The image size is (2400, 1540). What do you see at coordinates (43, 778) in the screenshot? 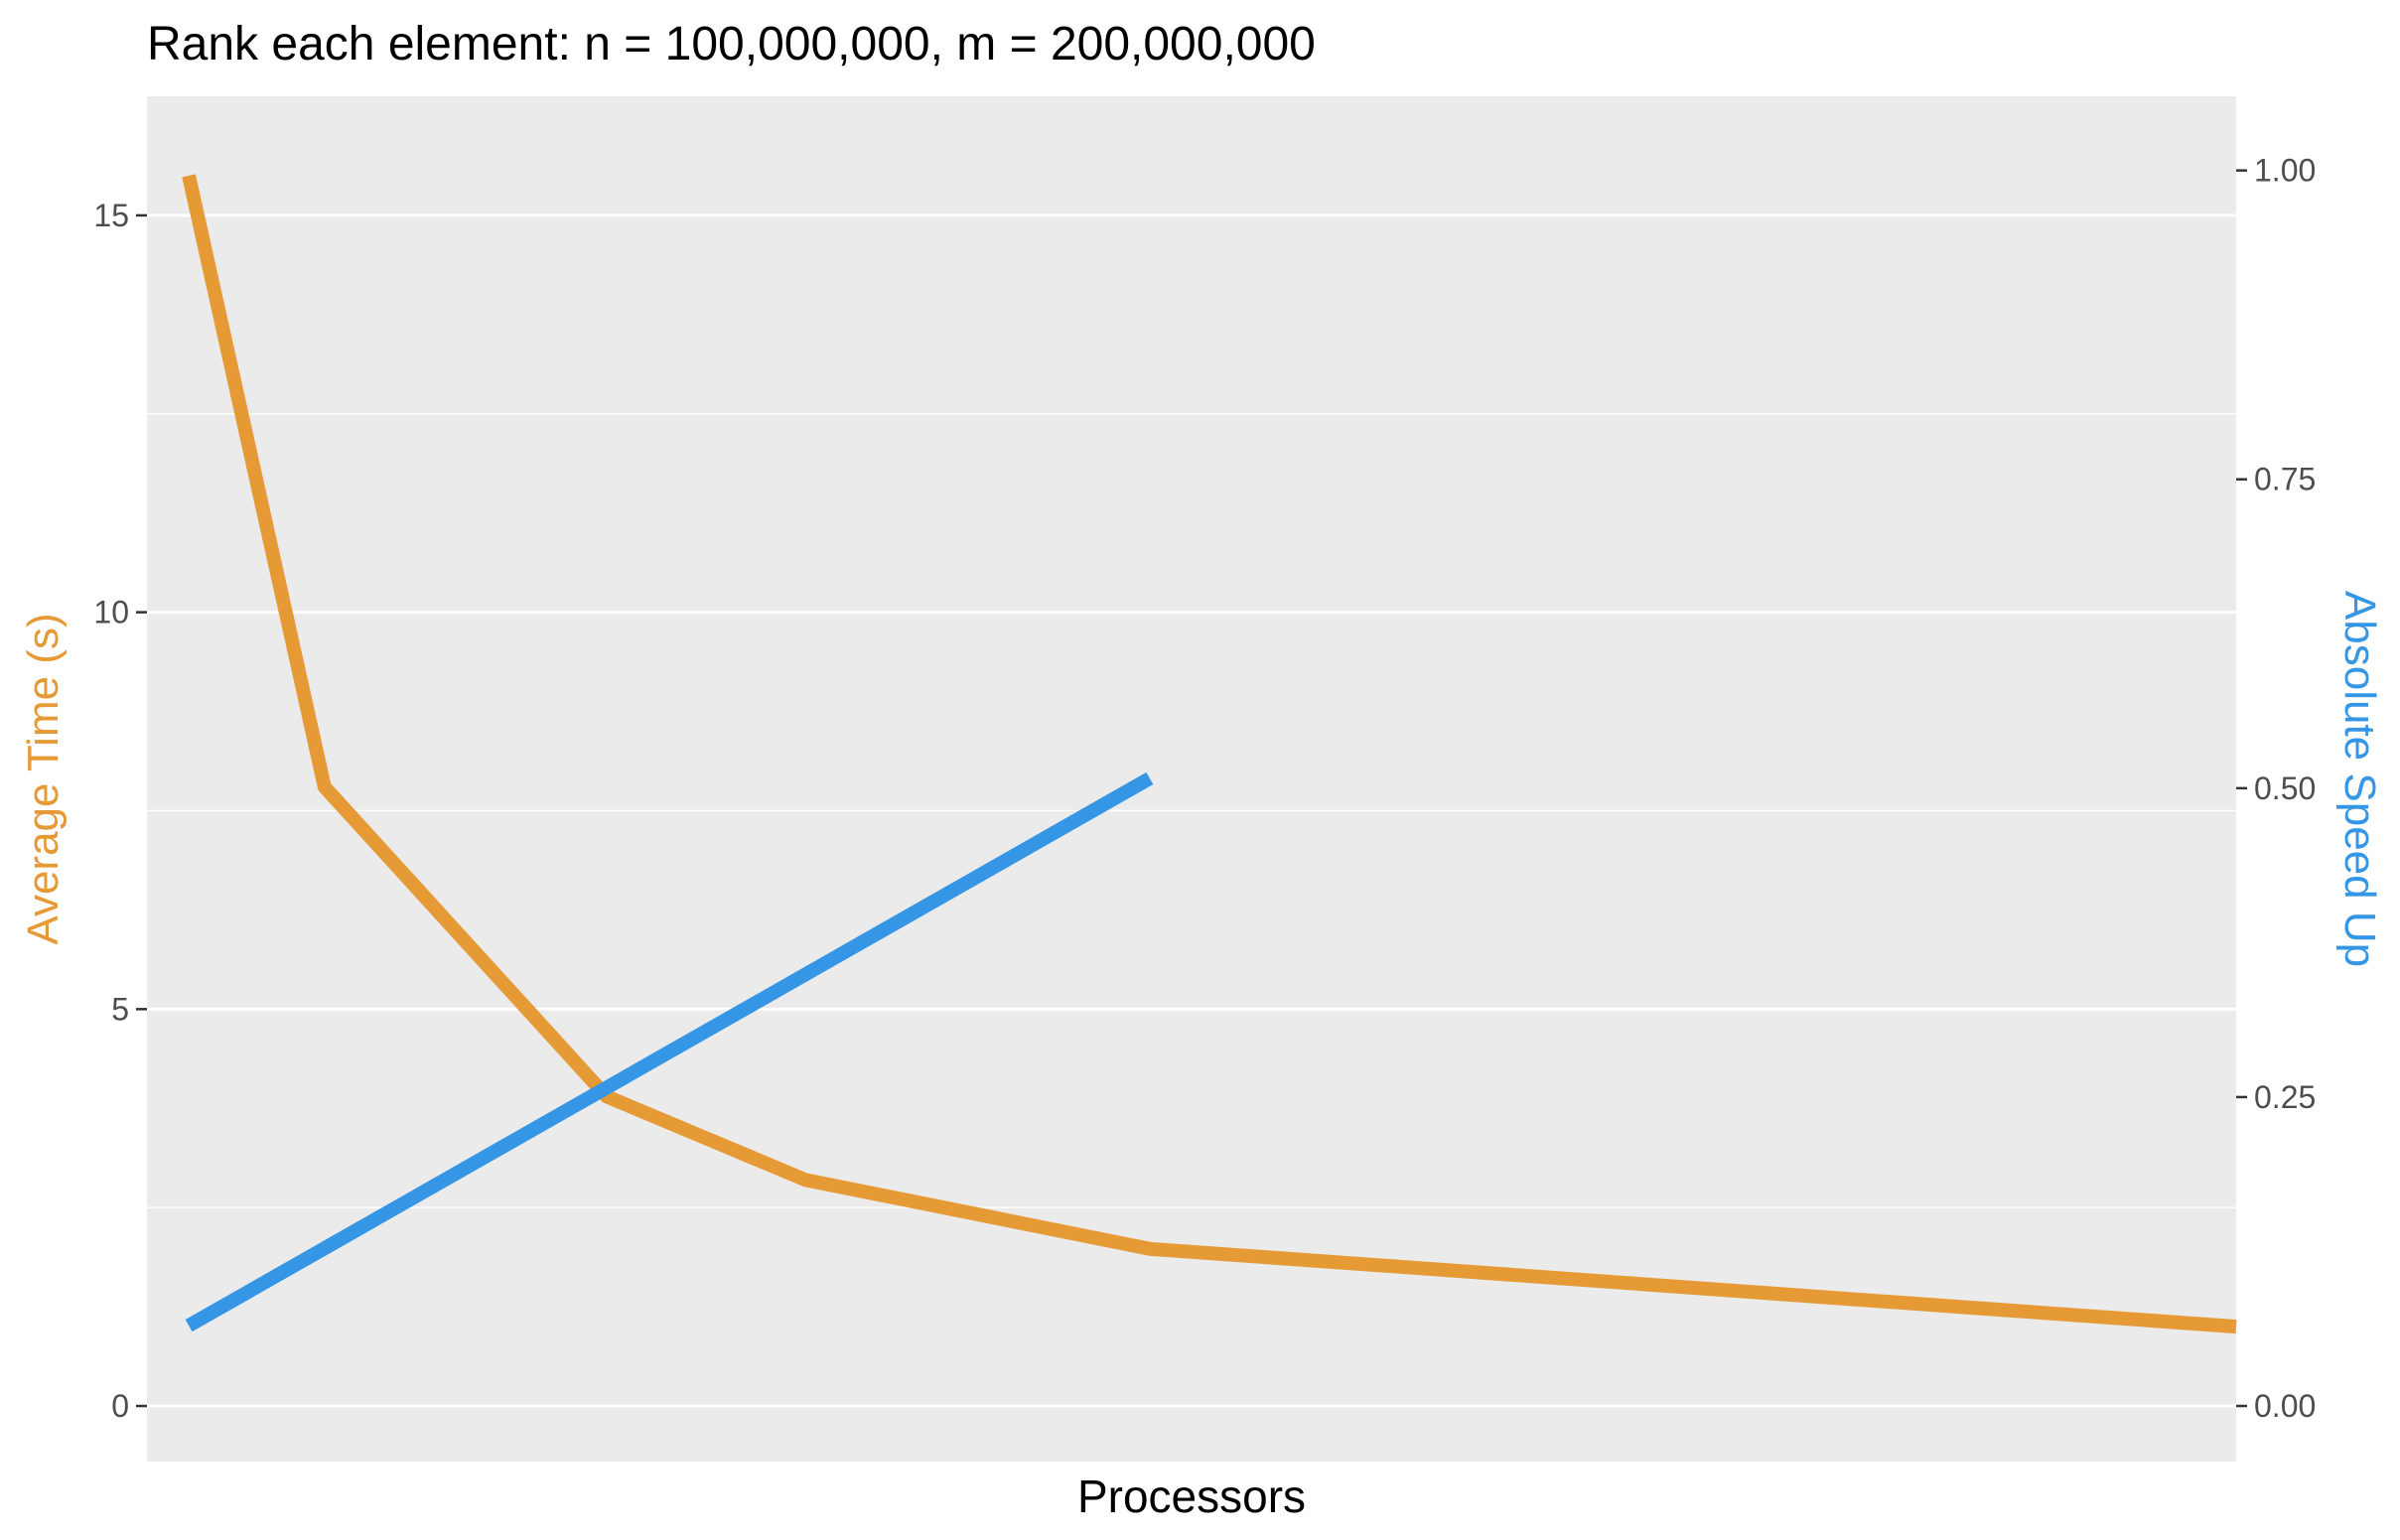
I see `y-axis-left-title: Average Time (s)` at bounding box center [43, 778].